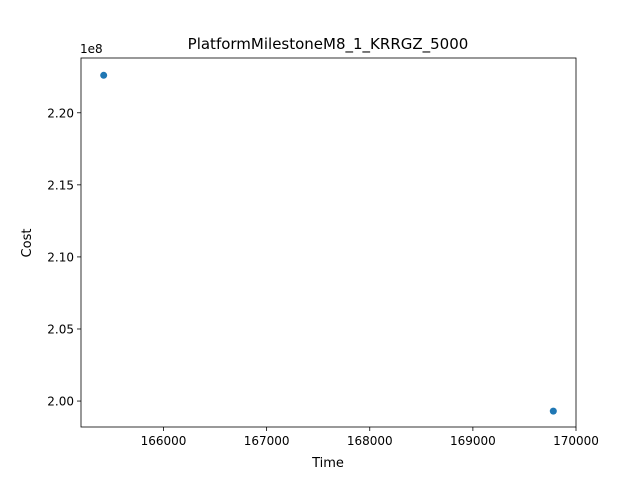  What do you see at coordinates (60, 257) in the screenshot?
I see `y-tick-label: 2.10` at bounding box center [60, 257].